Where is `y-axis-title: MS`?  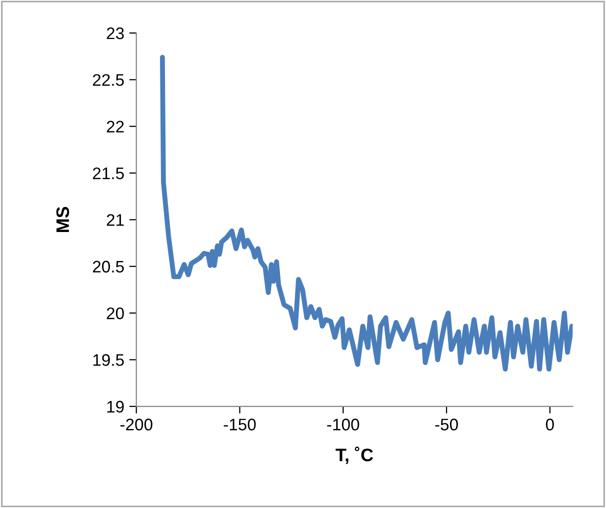
y-axis-title: MS is located at coordinates (63, 219).